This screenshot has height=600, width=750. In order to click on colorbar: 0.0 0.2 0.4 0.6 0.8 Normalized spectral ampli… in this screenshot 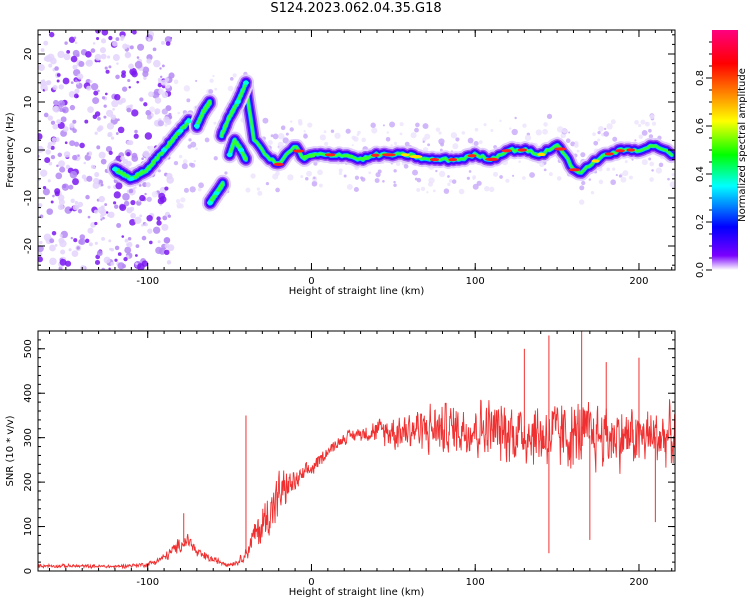, I will do `click(721, 154)`.